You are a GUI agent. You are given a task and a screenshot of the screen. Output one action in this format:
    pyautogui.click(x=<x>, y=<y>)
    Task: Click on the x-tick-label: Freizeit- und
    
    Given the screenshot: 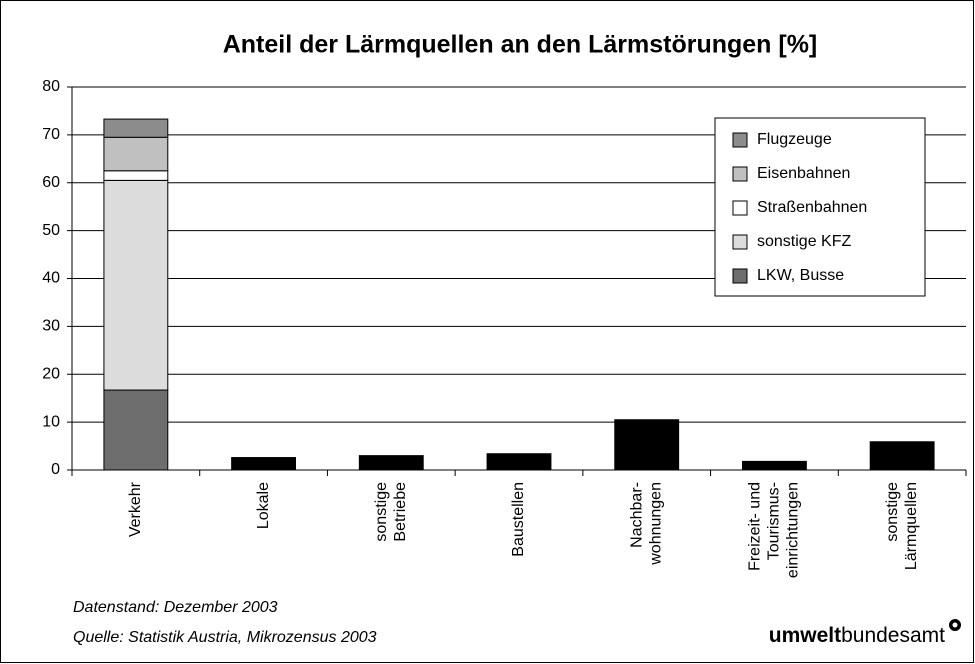 What is the action you would take?
    pyautogui.click(x=755, y=526)
    